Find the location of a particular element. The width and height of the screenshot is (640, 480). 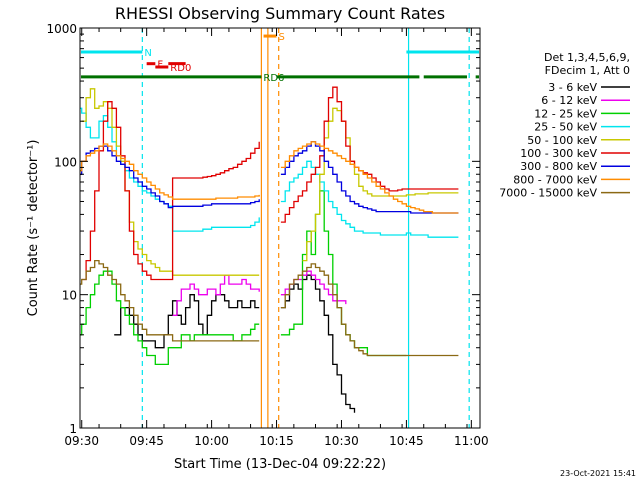

legend-label-1: 6 - 12 keV is located at coordinates (569, 100).